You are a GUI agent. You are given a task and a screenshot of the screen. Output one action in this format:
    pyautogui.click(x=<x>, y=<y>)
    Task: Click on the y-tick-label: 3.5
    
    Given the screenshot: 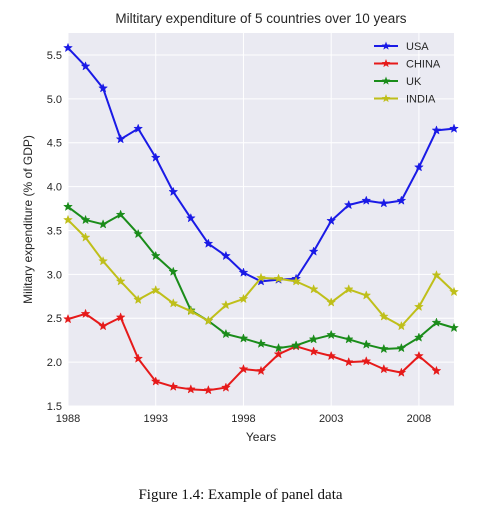 What is the action you would take?
    pyautogui.click(x=54, y=231)
    